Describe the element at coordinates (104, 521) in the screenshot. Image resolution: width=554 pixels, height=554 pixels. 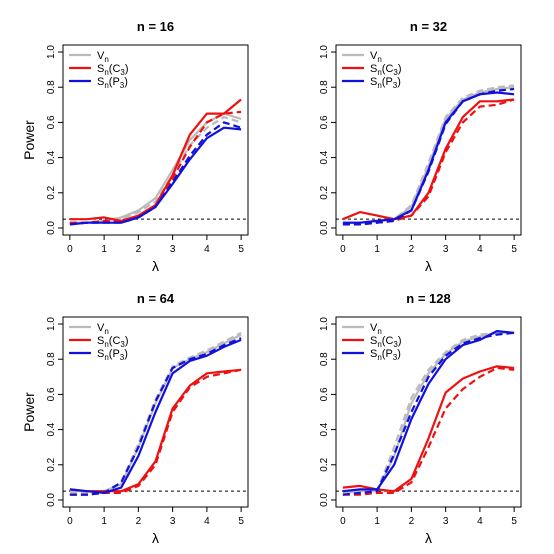
I see `x-tick-label: 1` at that location.